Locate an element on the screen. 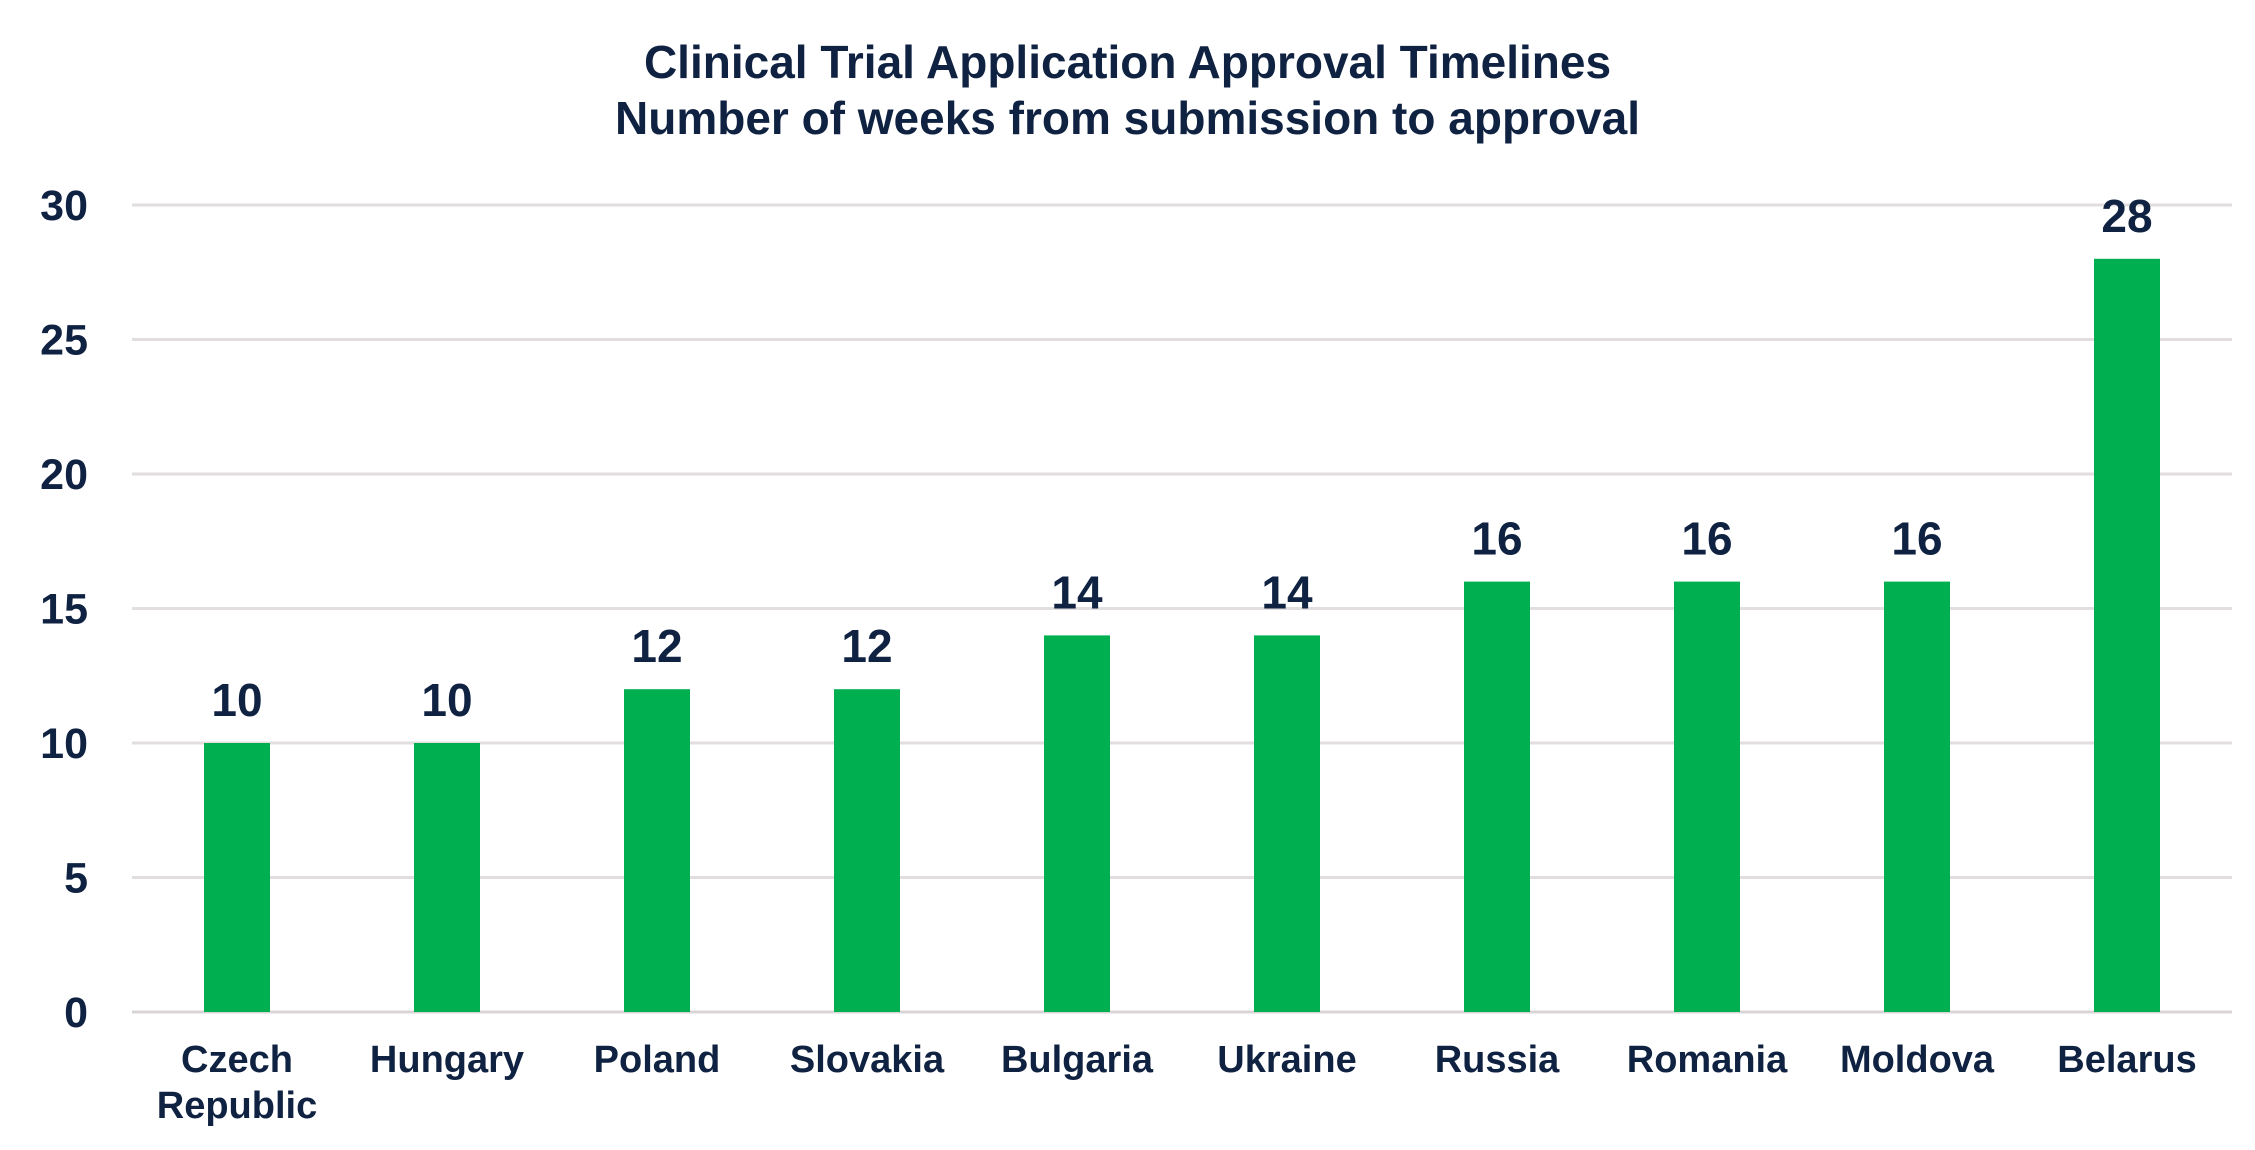 The width and height of the screenshot is (2255, 1150). bar-slovakia is located at coordinates (867, 850).